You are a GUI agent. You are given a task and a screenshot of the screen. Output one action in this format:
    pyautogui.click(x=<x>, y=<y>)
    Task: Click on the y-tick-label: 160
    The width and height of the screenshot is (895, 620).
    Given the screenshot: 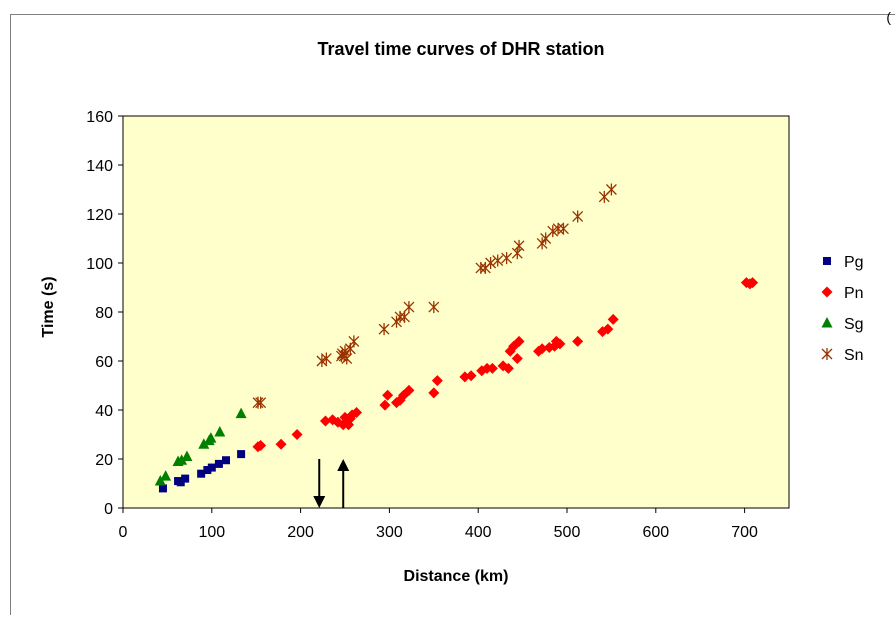 What is the action you would take?
    pyautogui.click(x=99, y=117)
    